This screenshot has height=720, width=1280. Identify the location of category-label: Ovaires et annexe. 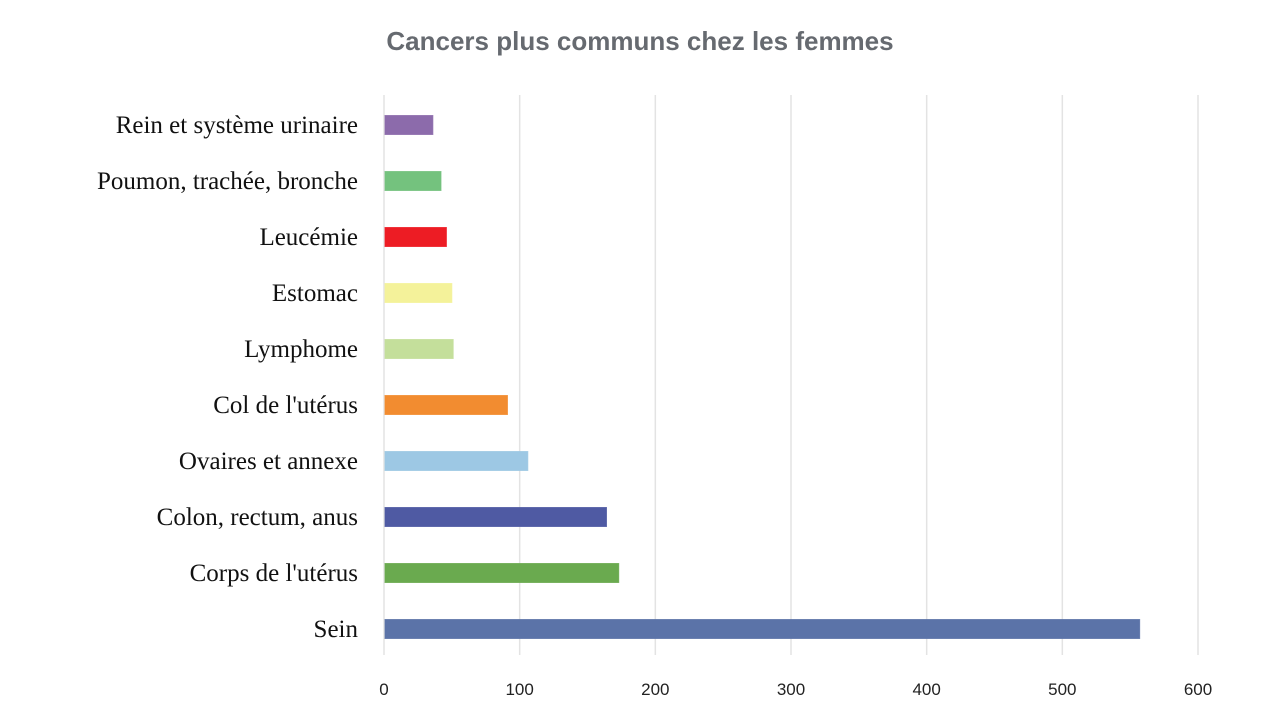
(268, 461).